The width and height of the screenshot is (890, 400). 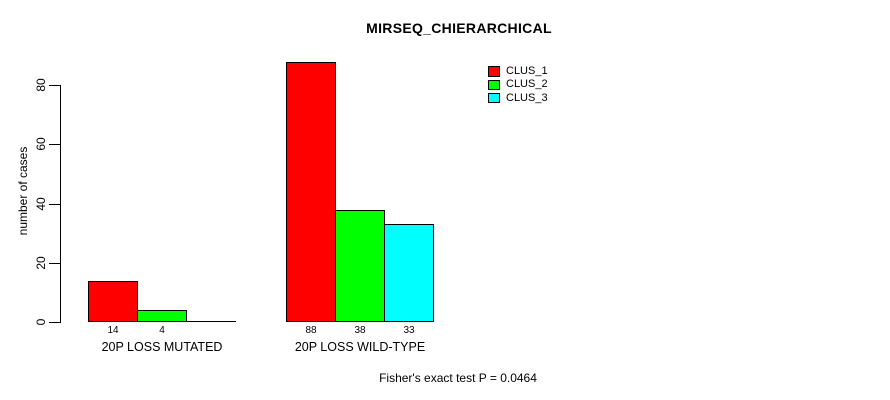 I want to click on legend-item-CLUS_2: CLUS_2, so click(x=518, y=84).